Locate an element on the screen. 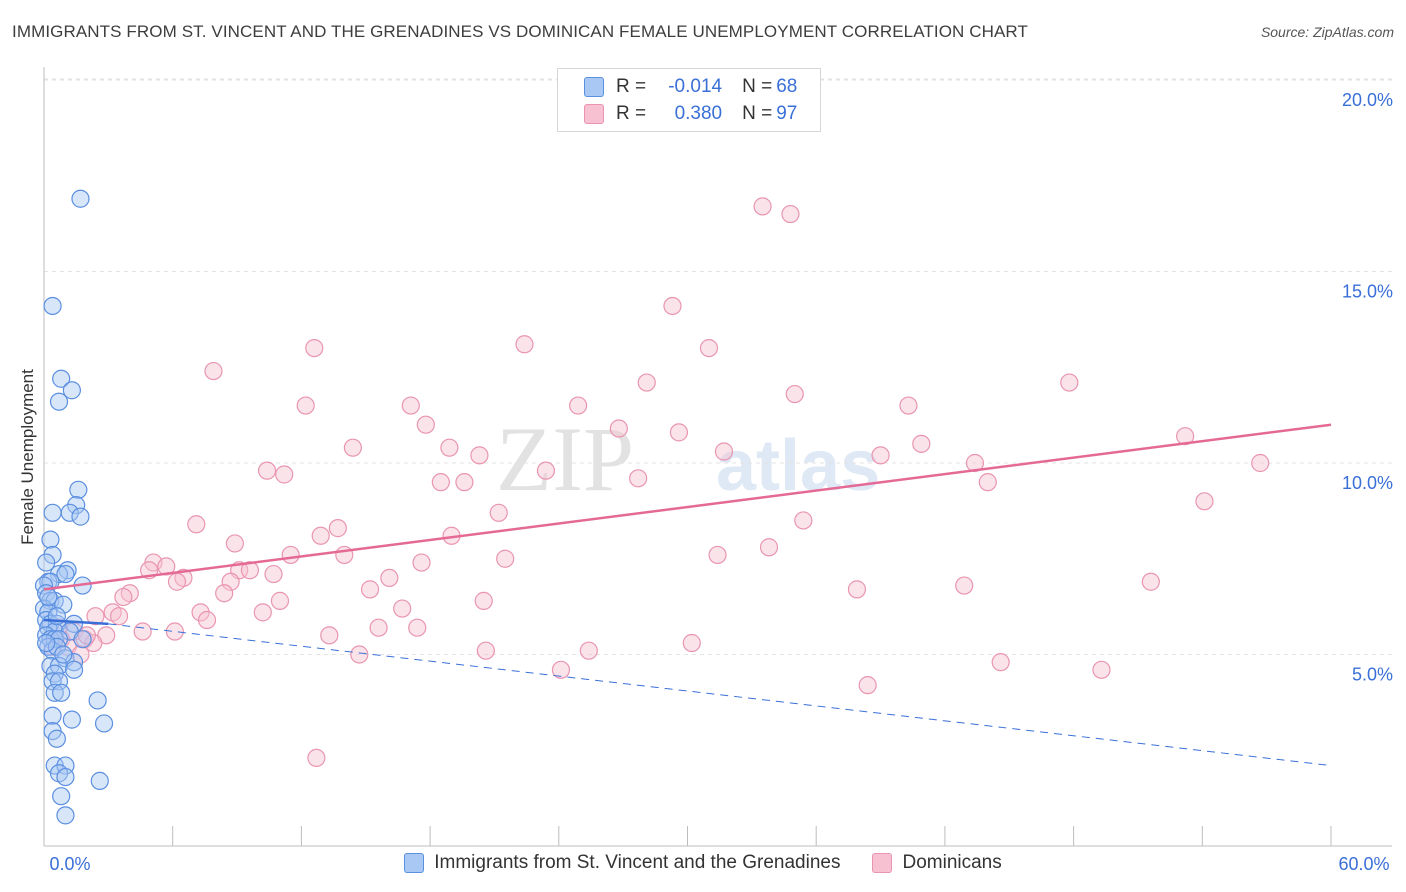 The image size is (1406, 892). immigrants-points is located at coordinates (74, 507).